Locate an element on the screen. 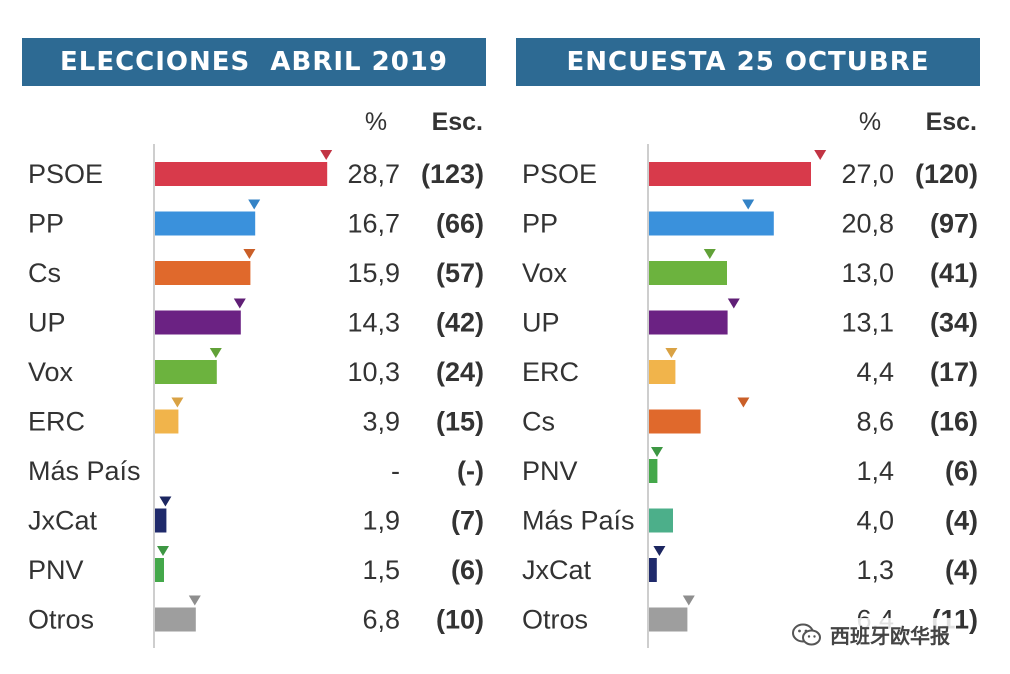 The height and width of the screenshot is (674, 1010). marker-otros is located at coordinates (194, 600).